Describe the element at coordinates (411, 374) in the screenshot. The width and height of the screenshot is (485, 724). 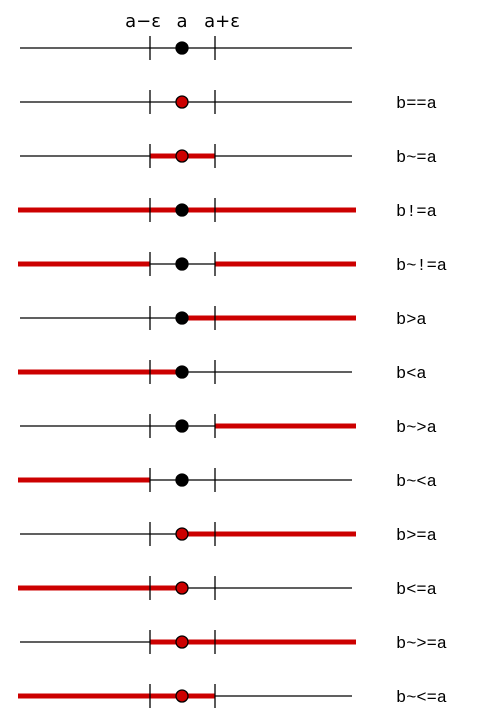
I see `row-label: b<a` at that location.